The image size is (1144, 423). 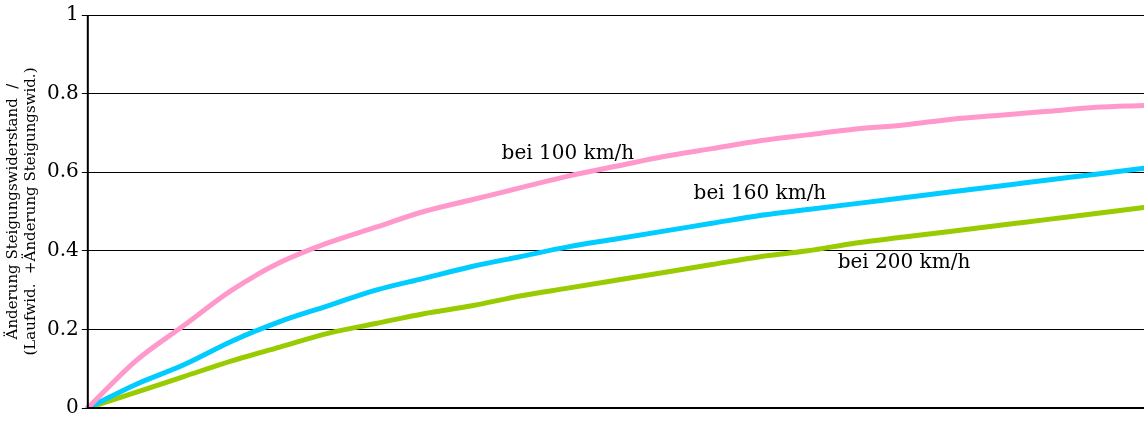 I want to click on series-label: bei 100 km/h, so click(x=568, y=152).